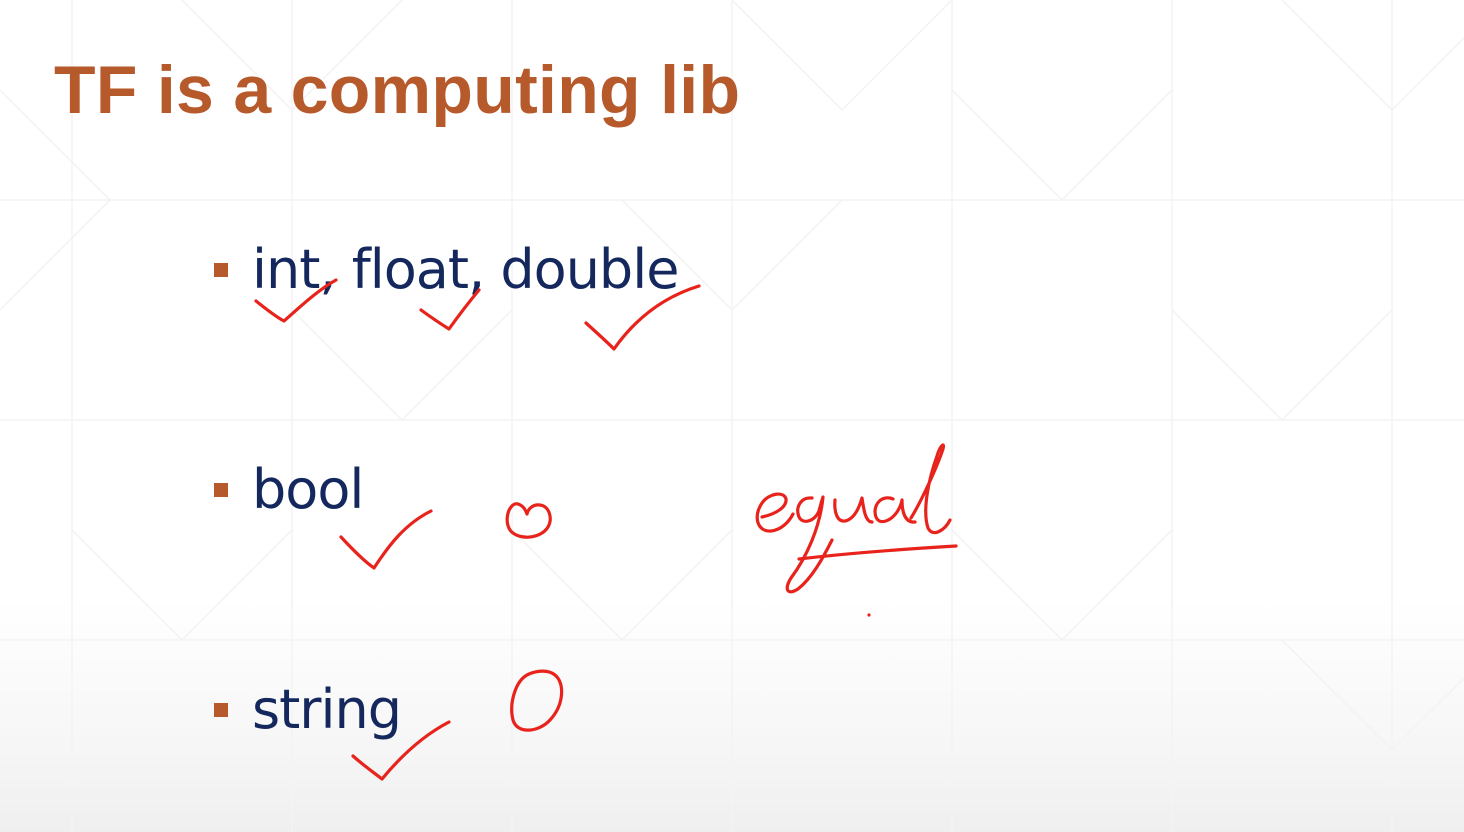 This screenshot has width=1464, height=832. Describe the element at coordinates (397, 90) in the screenshot. I see `slide-title: TF is a computing lib` at that location.